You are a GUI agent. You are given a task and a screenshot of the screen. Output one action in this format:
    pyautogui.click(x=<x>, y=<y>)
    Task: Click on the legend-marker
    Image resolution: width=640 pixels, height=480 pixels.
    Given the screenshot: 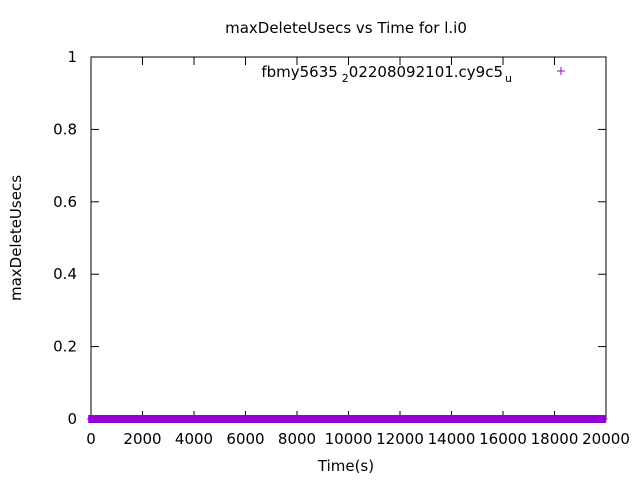 What is the action you would take?
    pyautogui.click(x=561, y=71)
    